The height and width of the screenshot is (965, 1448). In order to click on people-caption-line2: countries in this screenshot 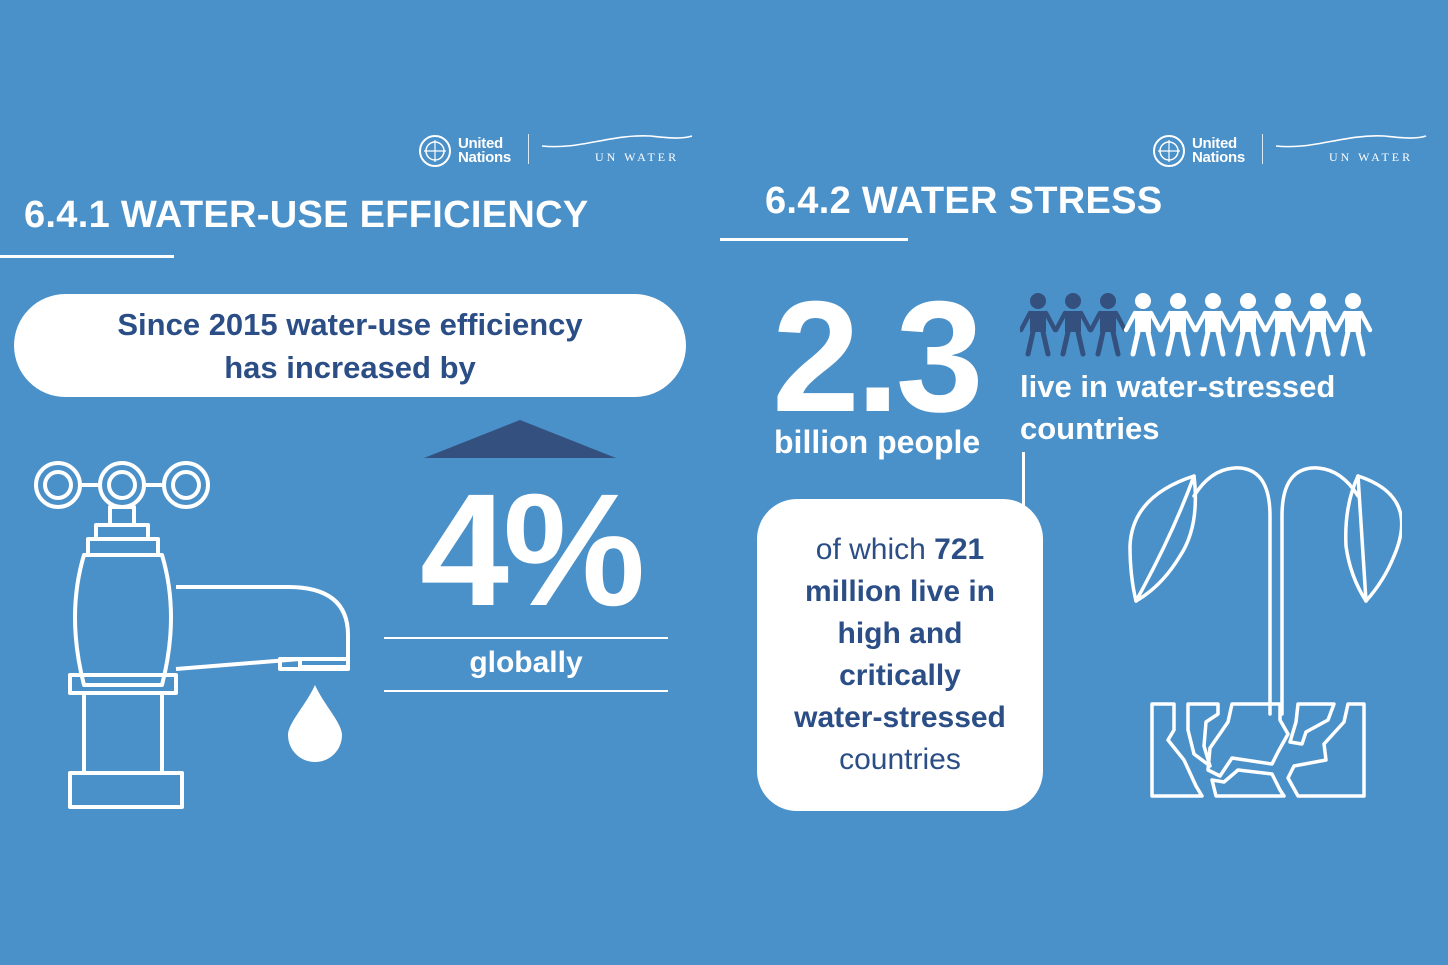, I will do `click(1090, 428)`.